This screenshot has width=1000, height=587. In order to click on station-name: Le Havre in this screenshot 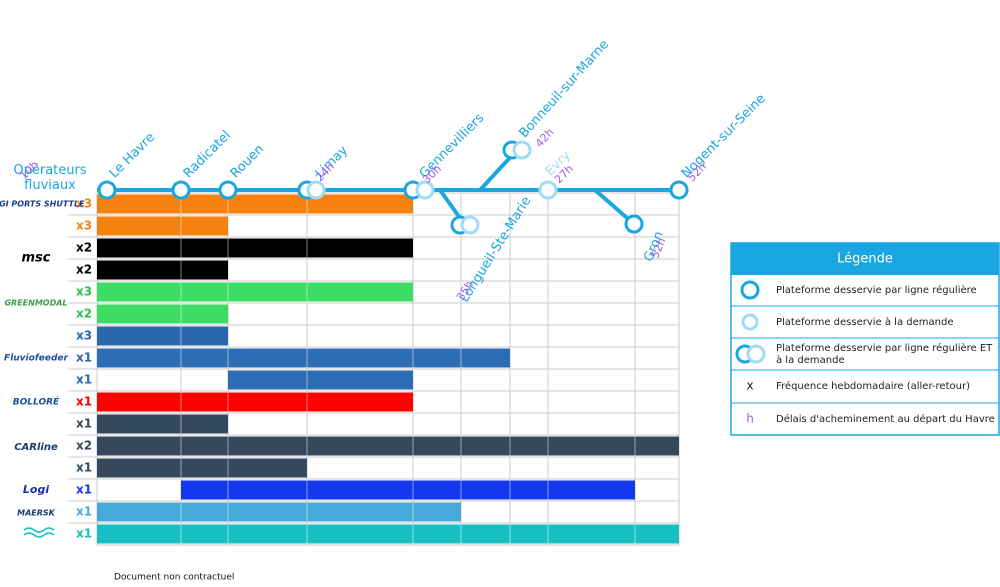, I will do `click(132, 155)`.